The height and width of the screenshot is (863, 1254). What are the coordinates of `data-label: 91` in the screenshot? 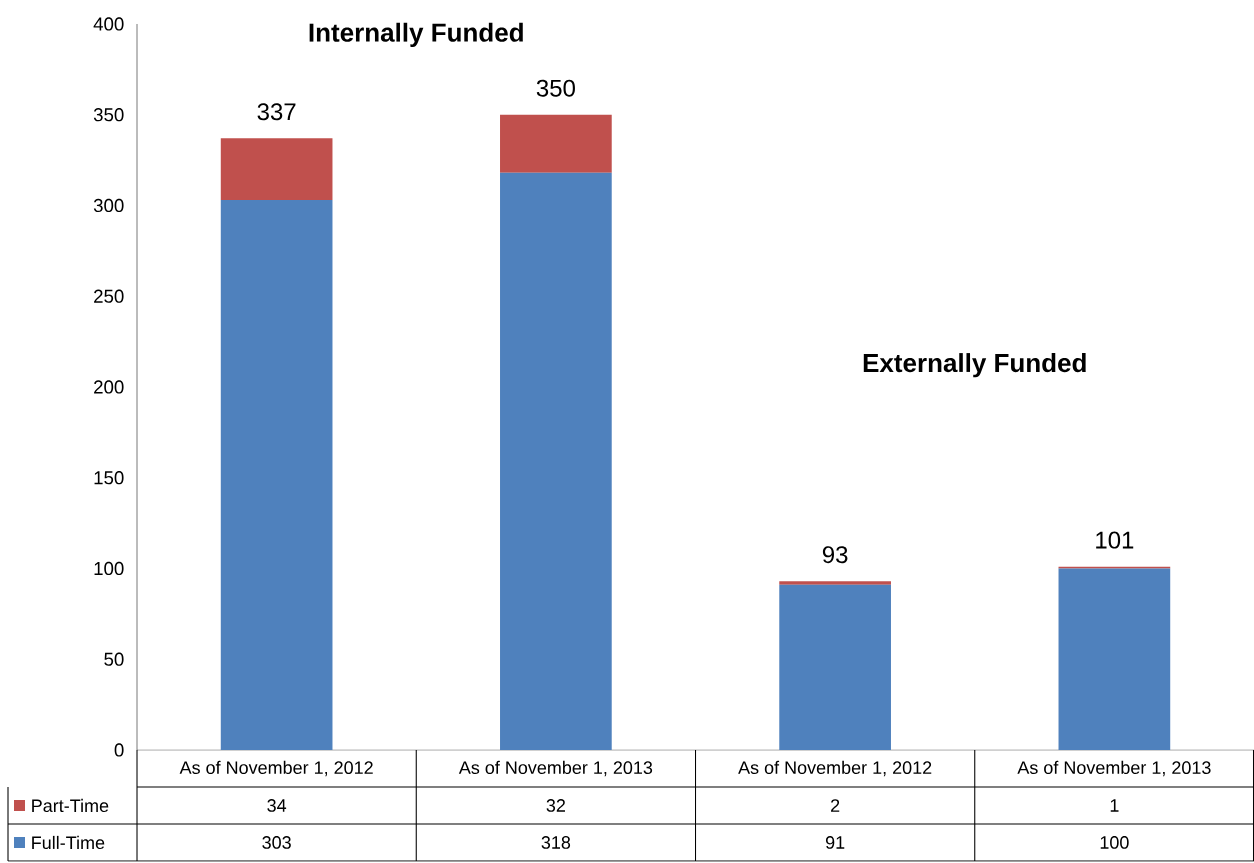 It's located at (835, 842).